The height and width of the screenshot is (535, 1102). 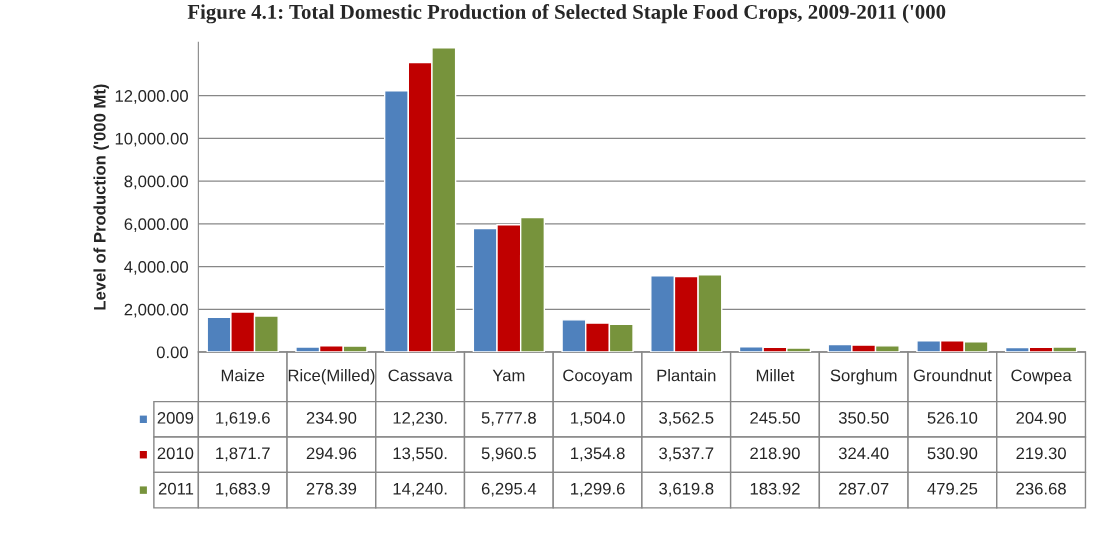 What do you see at coordinates (420, 375) in the screenshot?
I see `x-tick-label: Cassava` at bounding box center [420, 375].